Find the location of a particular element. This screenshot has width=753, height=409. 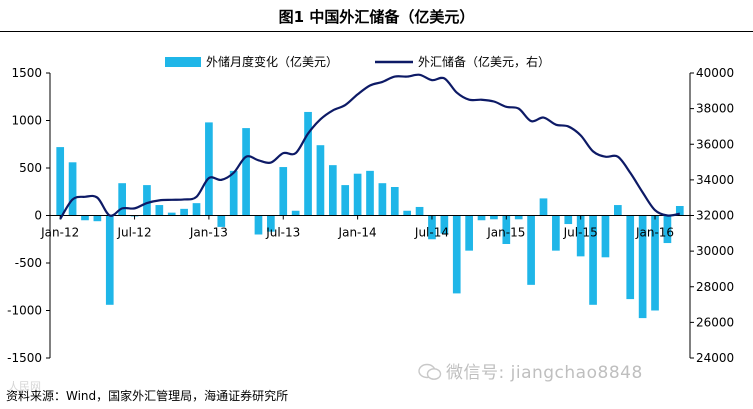

legend-bar-label: 外储月度变化（亿美元） is located at coordinates (272, 61).